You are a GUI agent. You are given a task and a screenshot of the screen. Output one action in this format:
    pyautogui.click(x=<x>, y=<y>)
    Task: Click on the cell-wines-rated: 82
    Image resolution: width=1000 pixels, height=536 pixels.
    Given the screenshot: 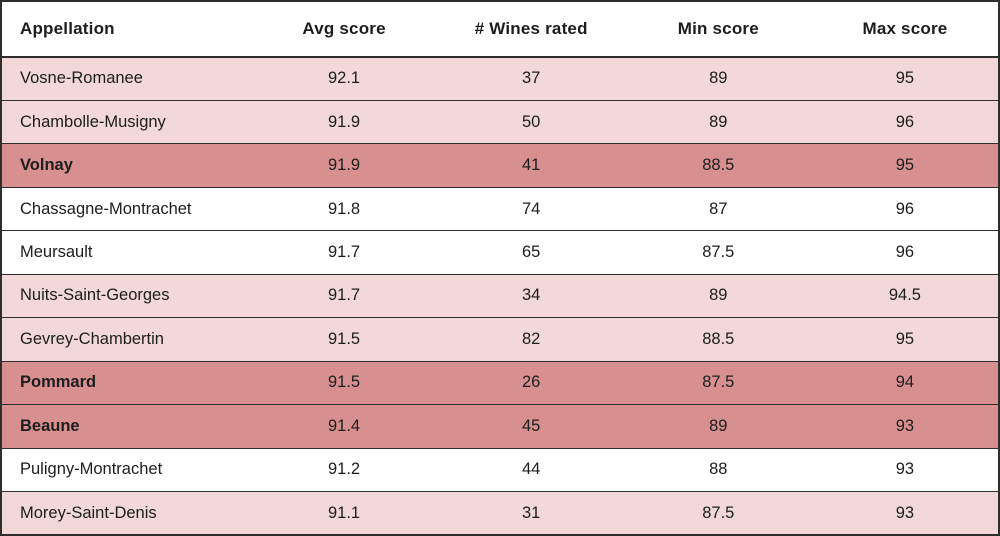 What is the action you would take?
    pyautogui.click(x=531, y=339)
    